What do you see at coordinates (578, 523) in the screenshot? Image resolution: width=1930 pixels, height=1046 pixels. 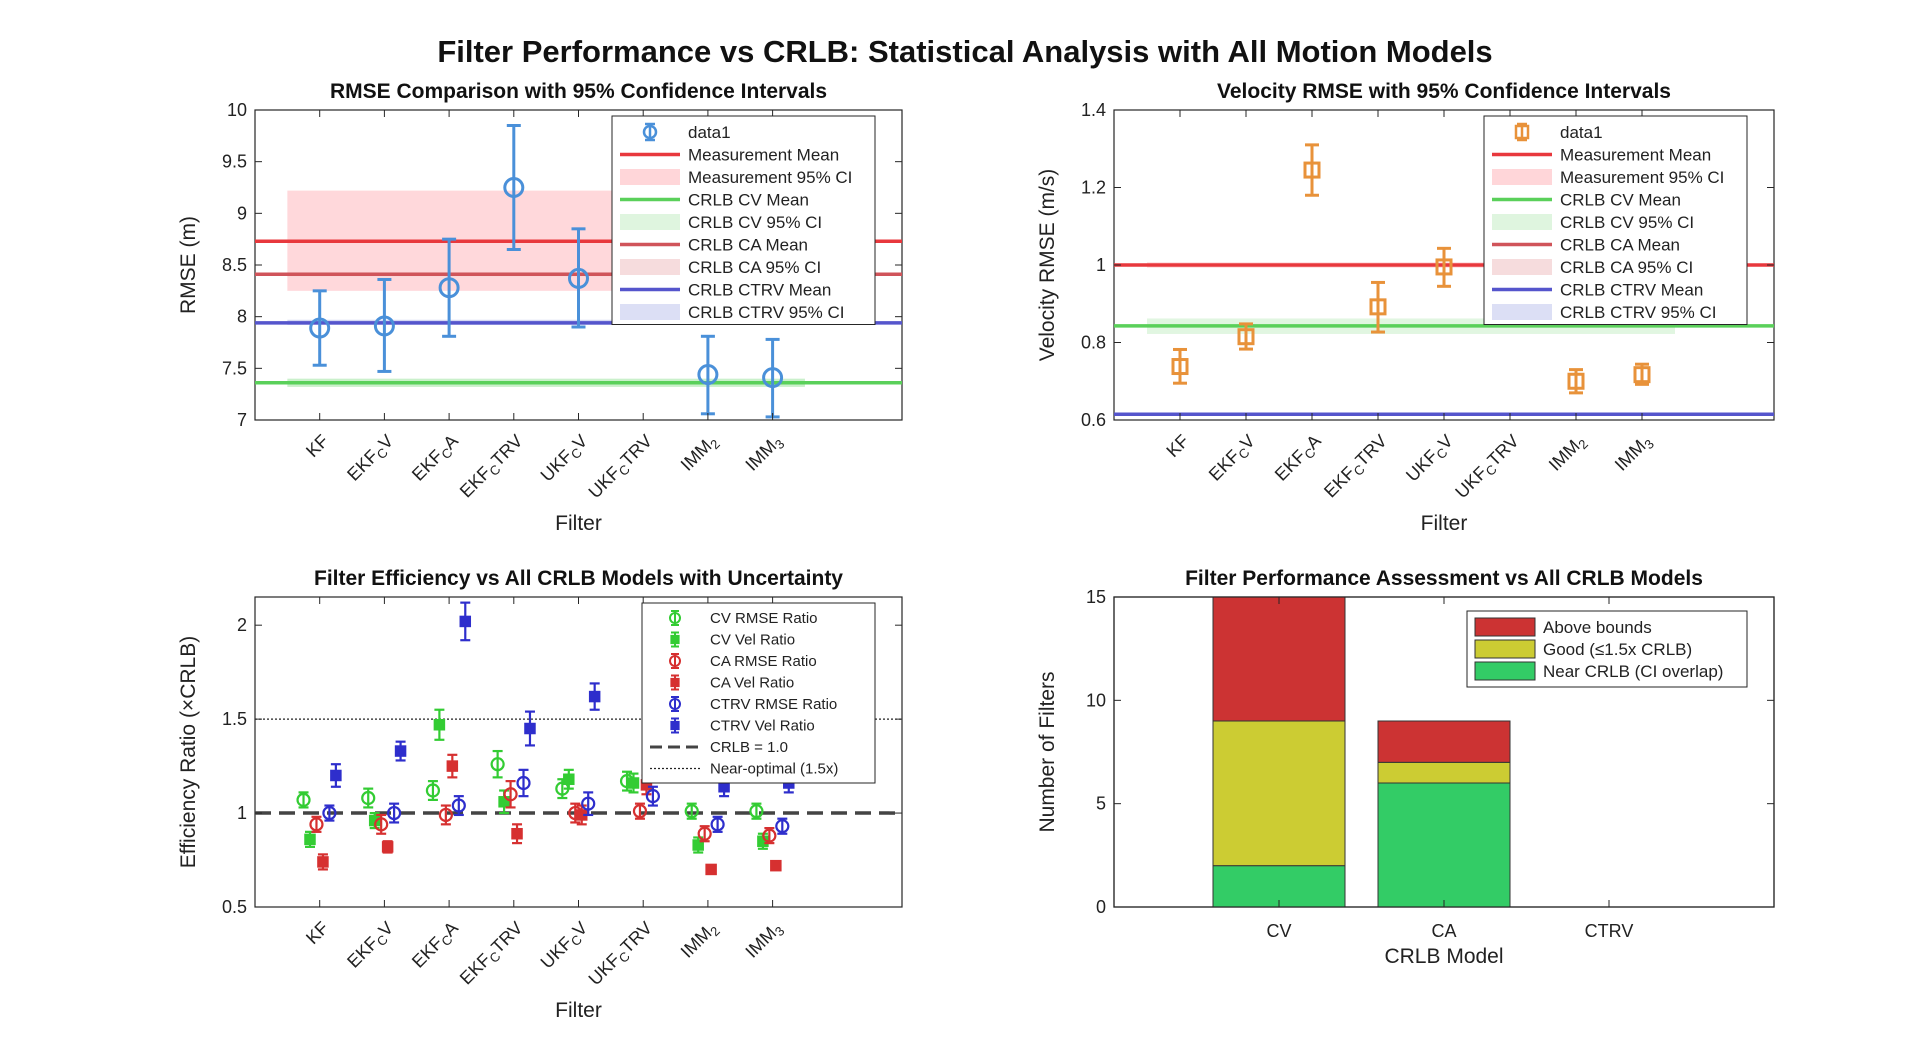 I see `rmse-xlabel: Filter` at bounding box center [578, 523].